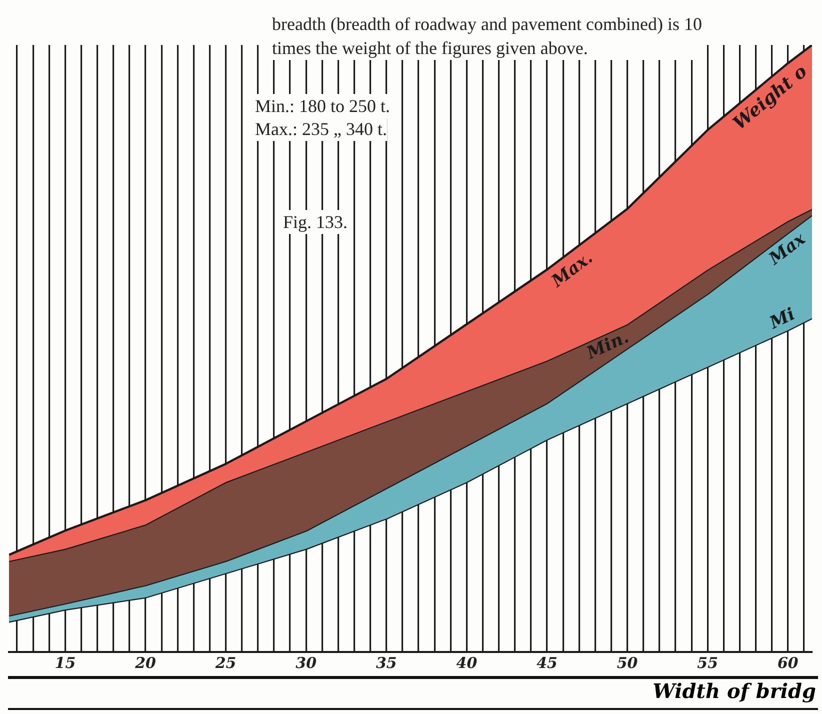 Image resolution: width=822 pixels, height=714 pixels. I want to click on annotation: Max.: 235 „ 340 t., so click(321, 129).